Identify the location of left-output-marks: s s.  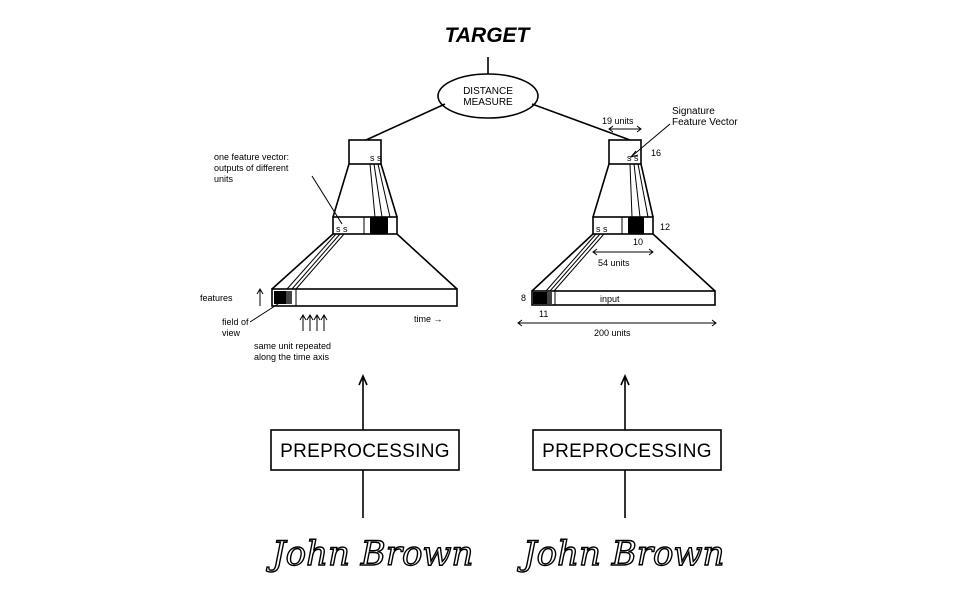
(376, 158).